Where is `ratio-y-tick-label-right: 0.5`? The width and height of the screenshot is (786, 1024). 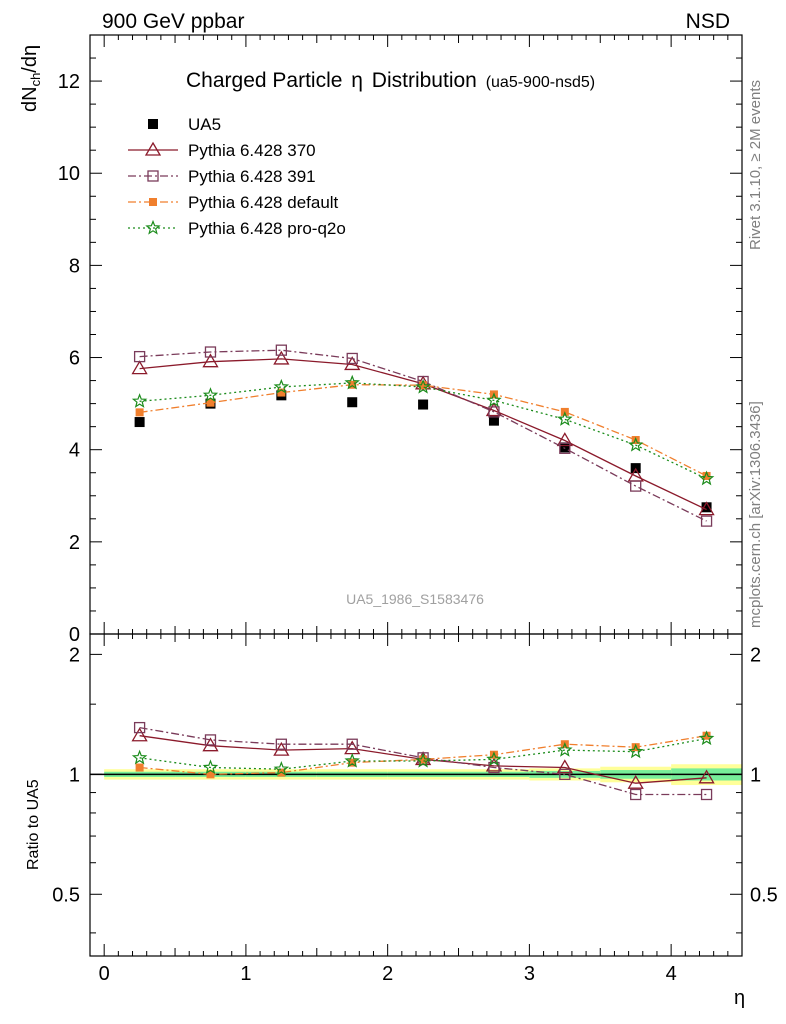 ratio-y-tick-label-right: 0.5 is located at coordinates (764, 895).